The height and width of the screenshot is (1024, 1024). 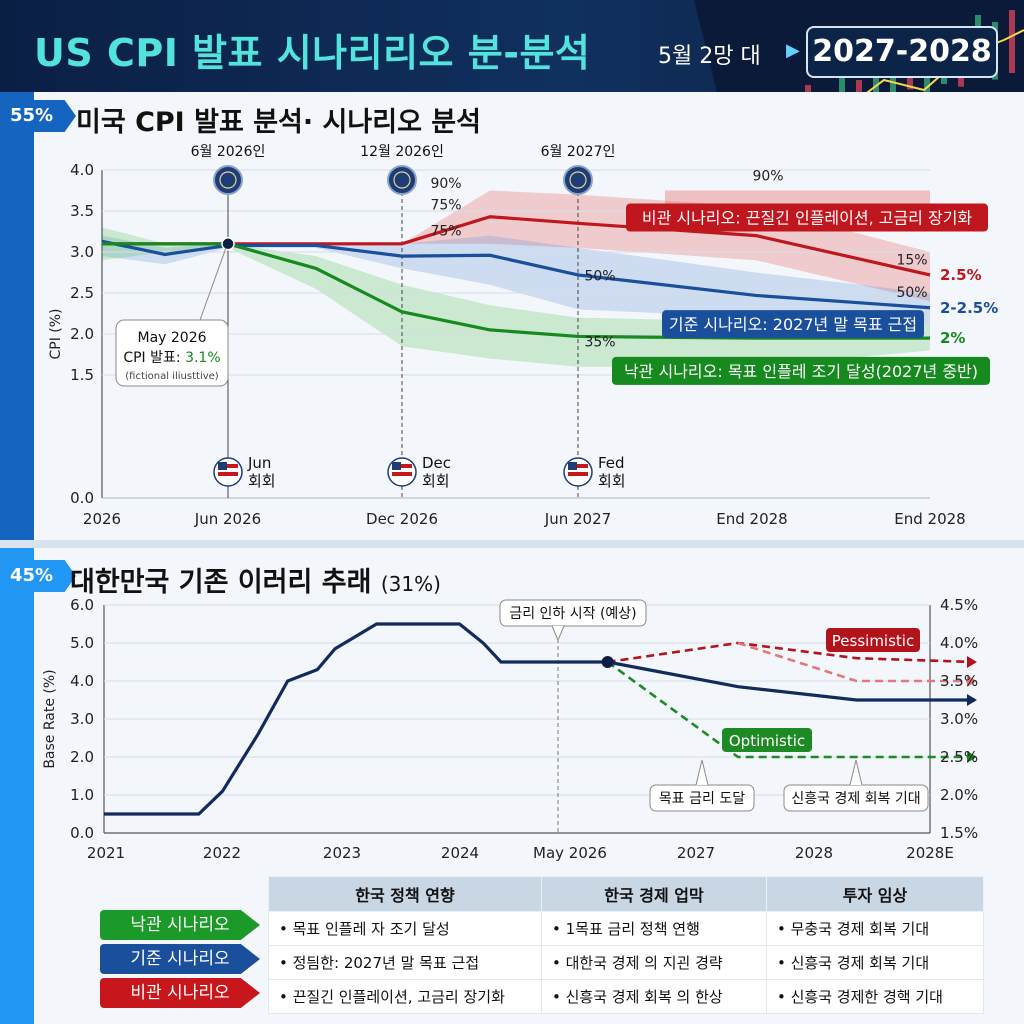 What do you see at coordinates (82, 211) in the screenshot?
I see `y-tick-label: 3.5` at bounding box center [82, 211].